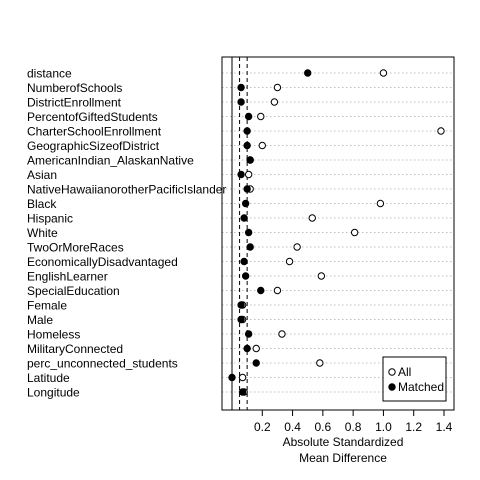  I want to click on variable-label: Latitude, so click(48, 378).